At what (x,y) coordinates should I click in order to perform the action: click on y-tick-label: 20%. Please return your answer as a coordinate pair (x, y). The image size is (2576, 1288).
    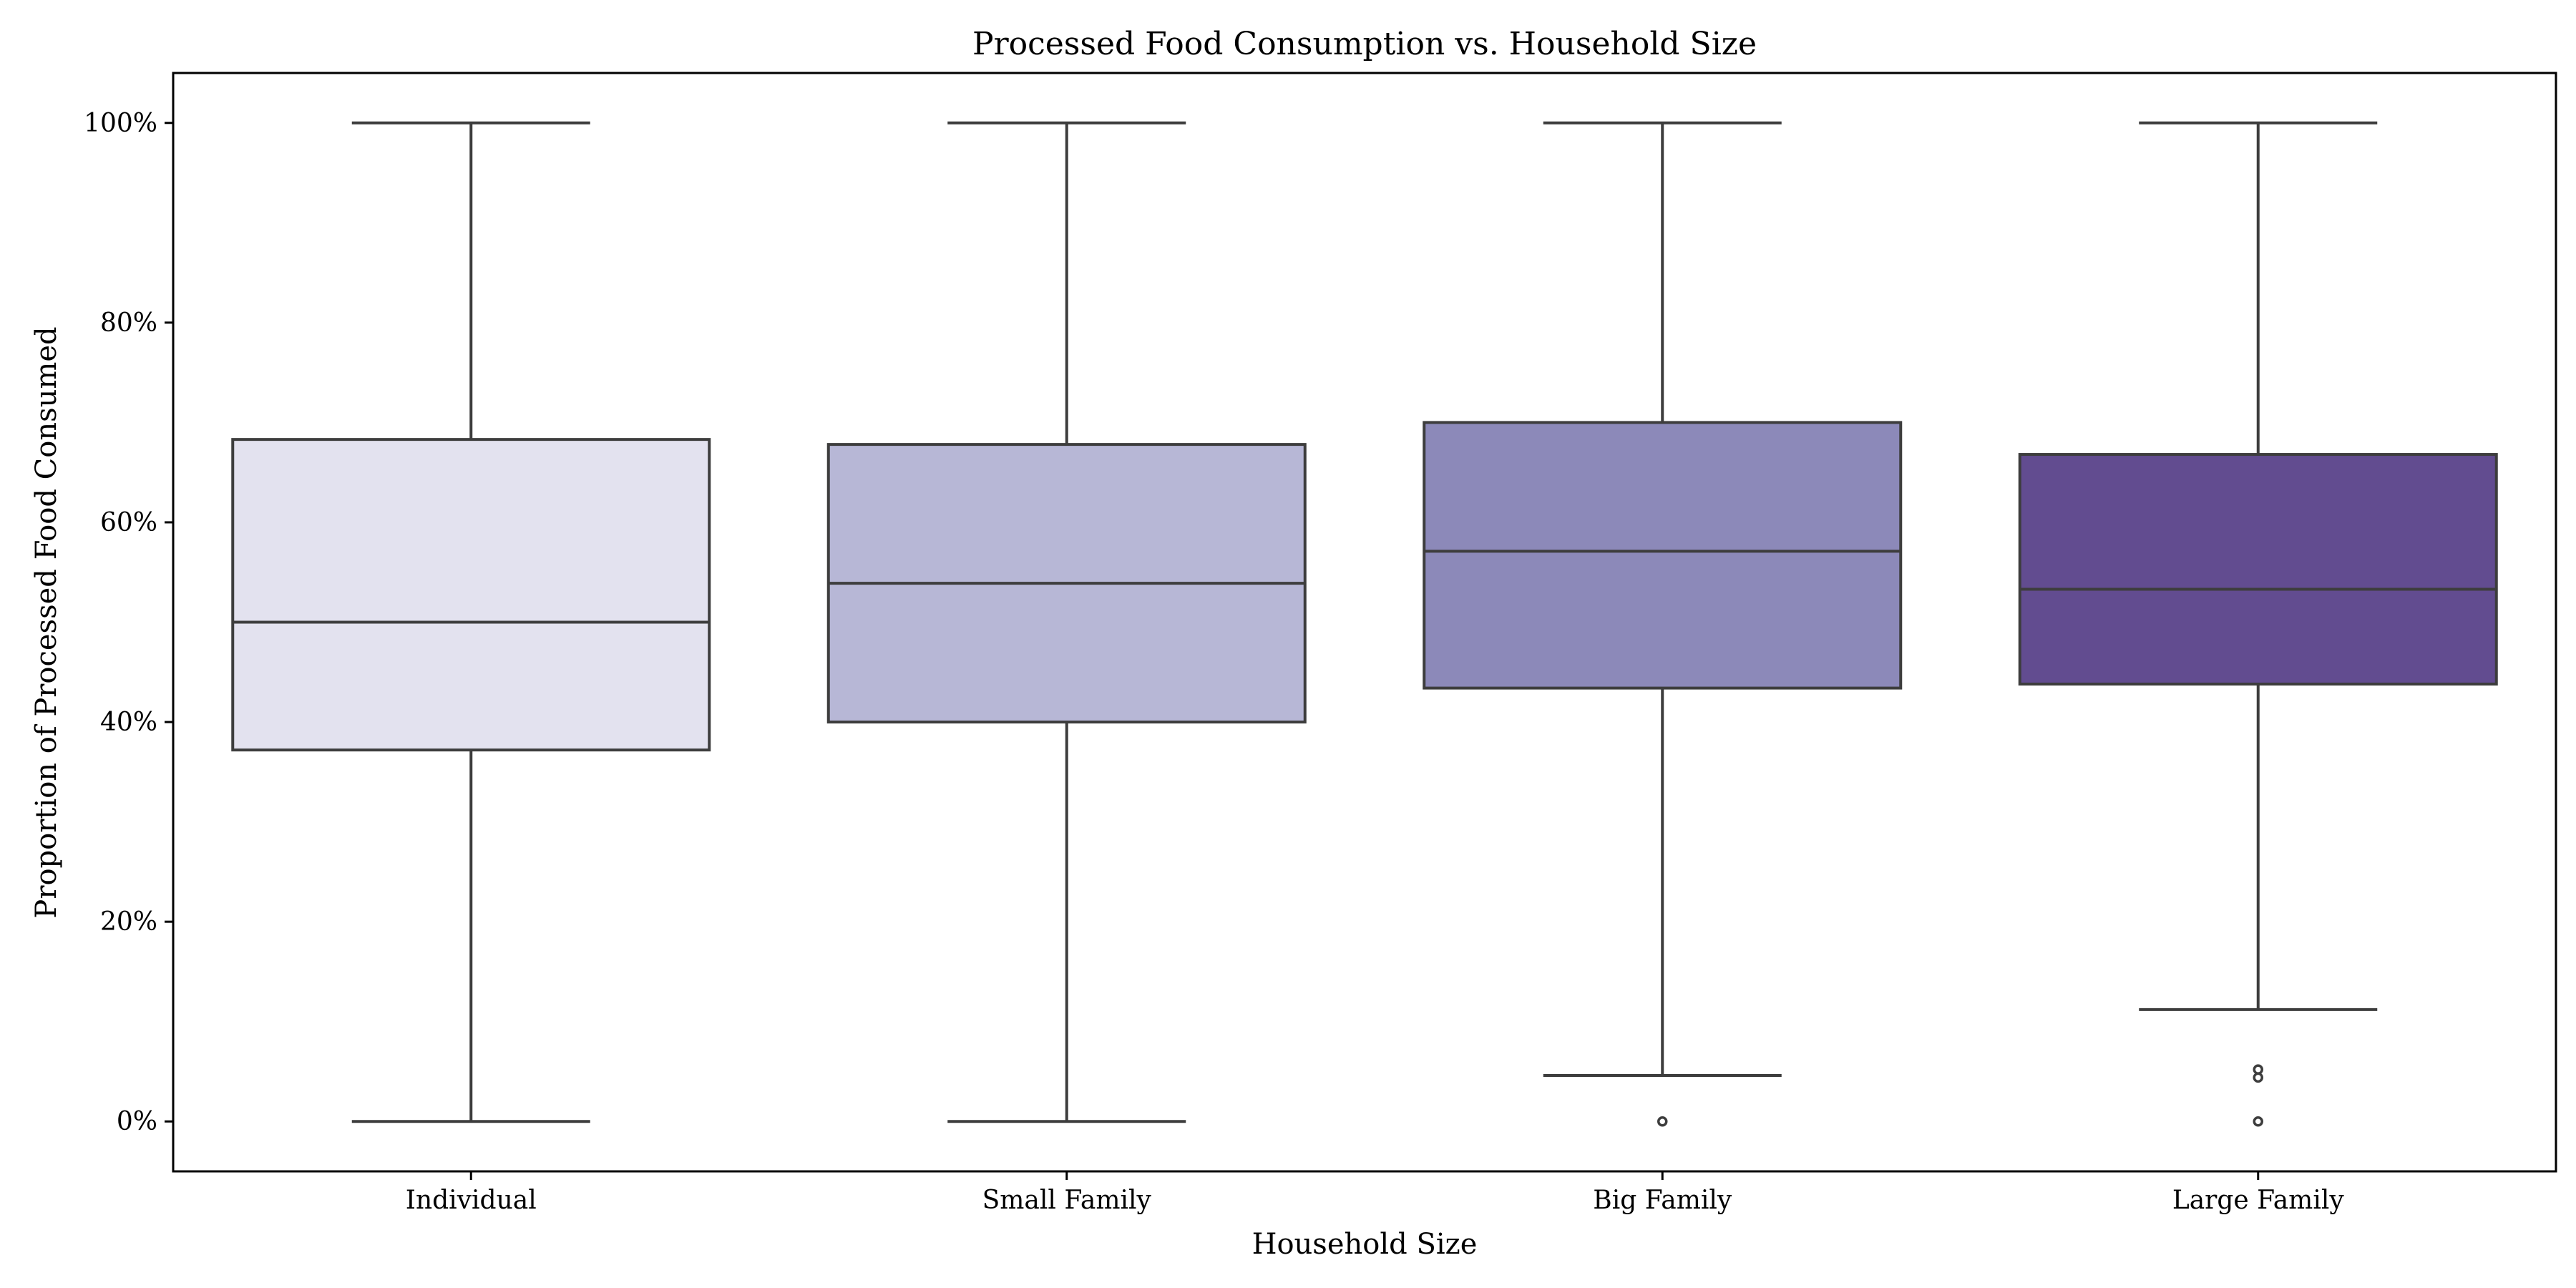
    Looking at the image, I should click on (128, 922).